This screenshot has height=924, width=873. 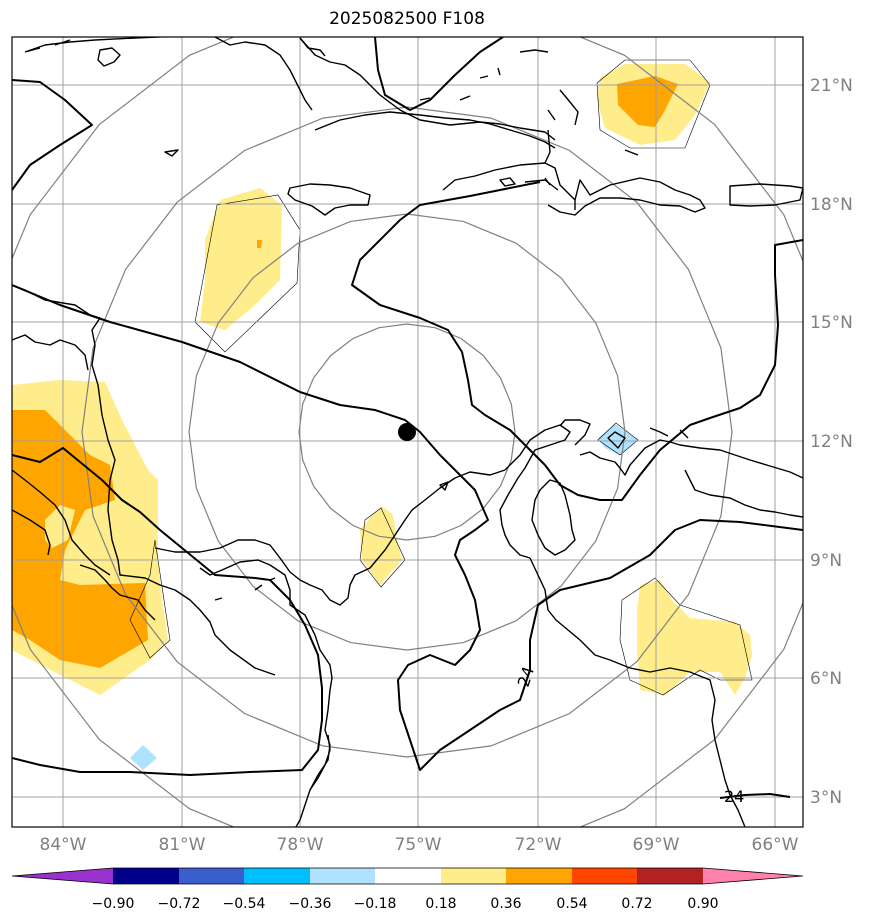 I want to click on anomaly-region-caribbean-north, so click(x=241, y=259).